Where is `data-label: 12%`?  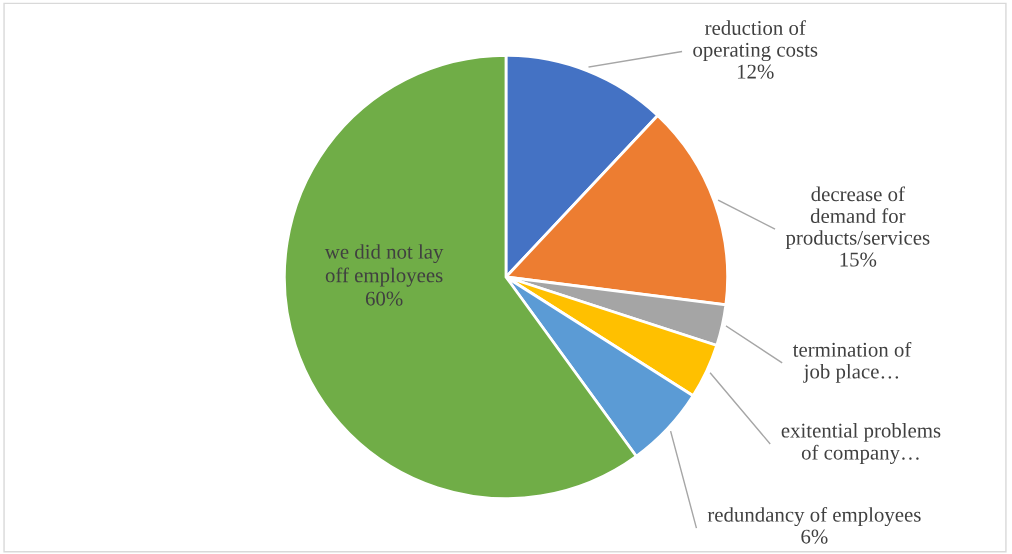 data-label: 12% is located at coordinates (755, 71).